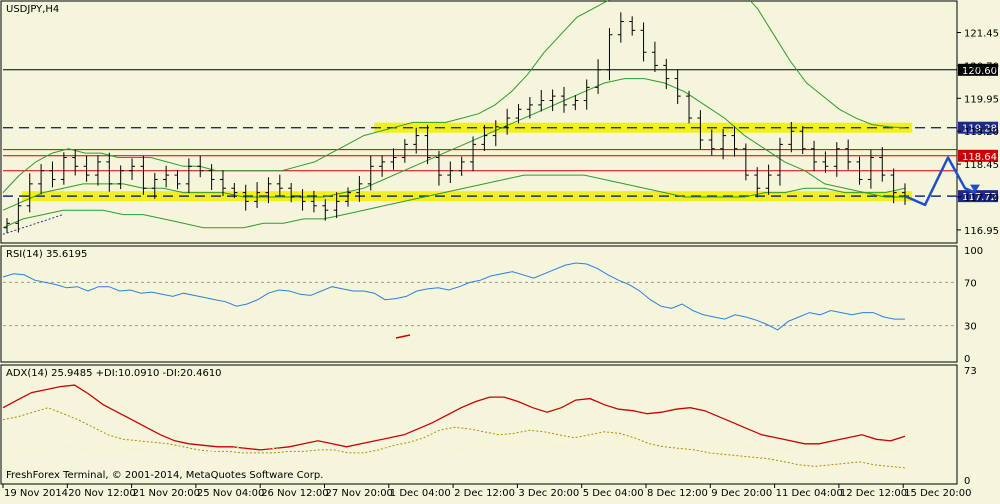  Describe the element at coordinates (166, 493) in the screenshot. I see `time-tick-label: 21 Nov 20:00` at that location.